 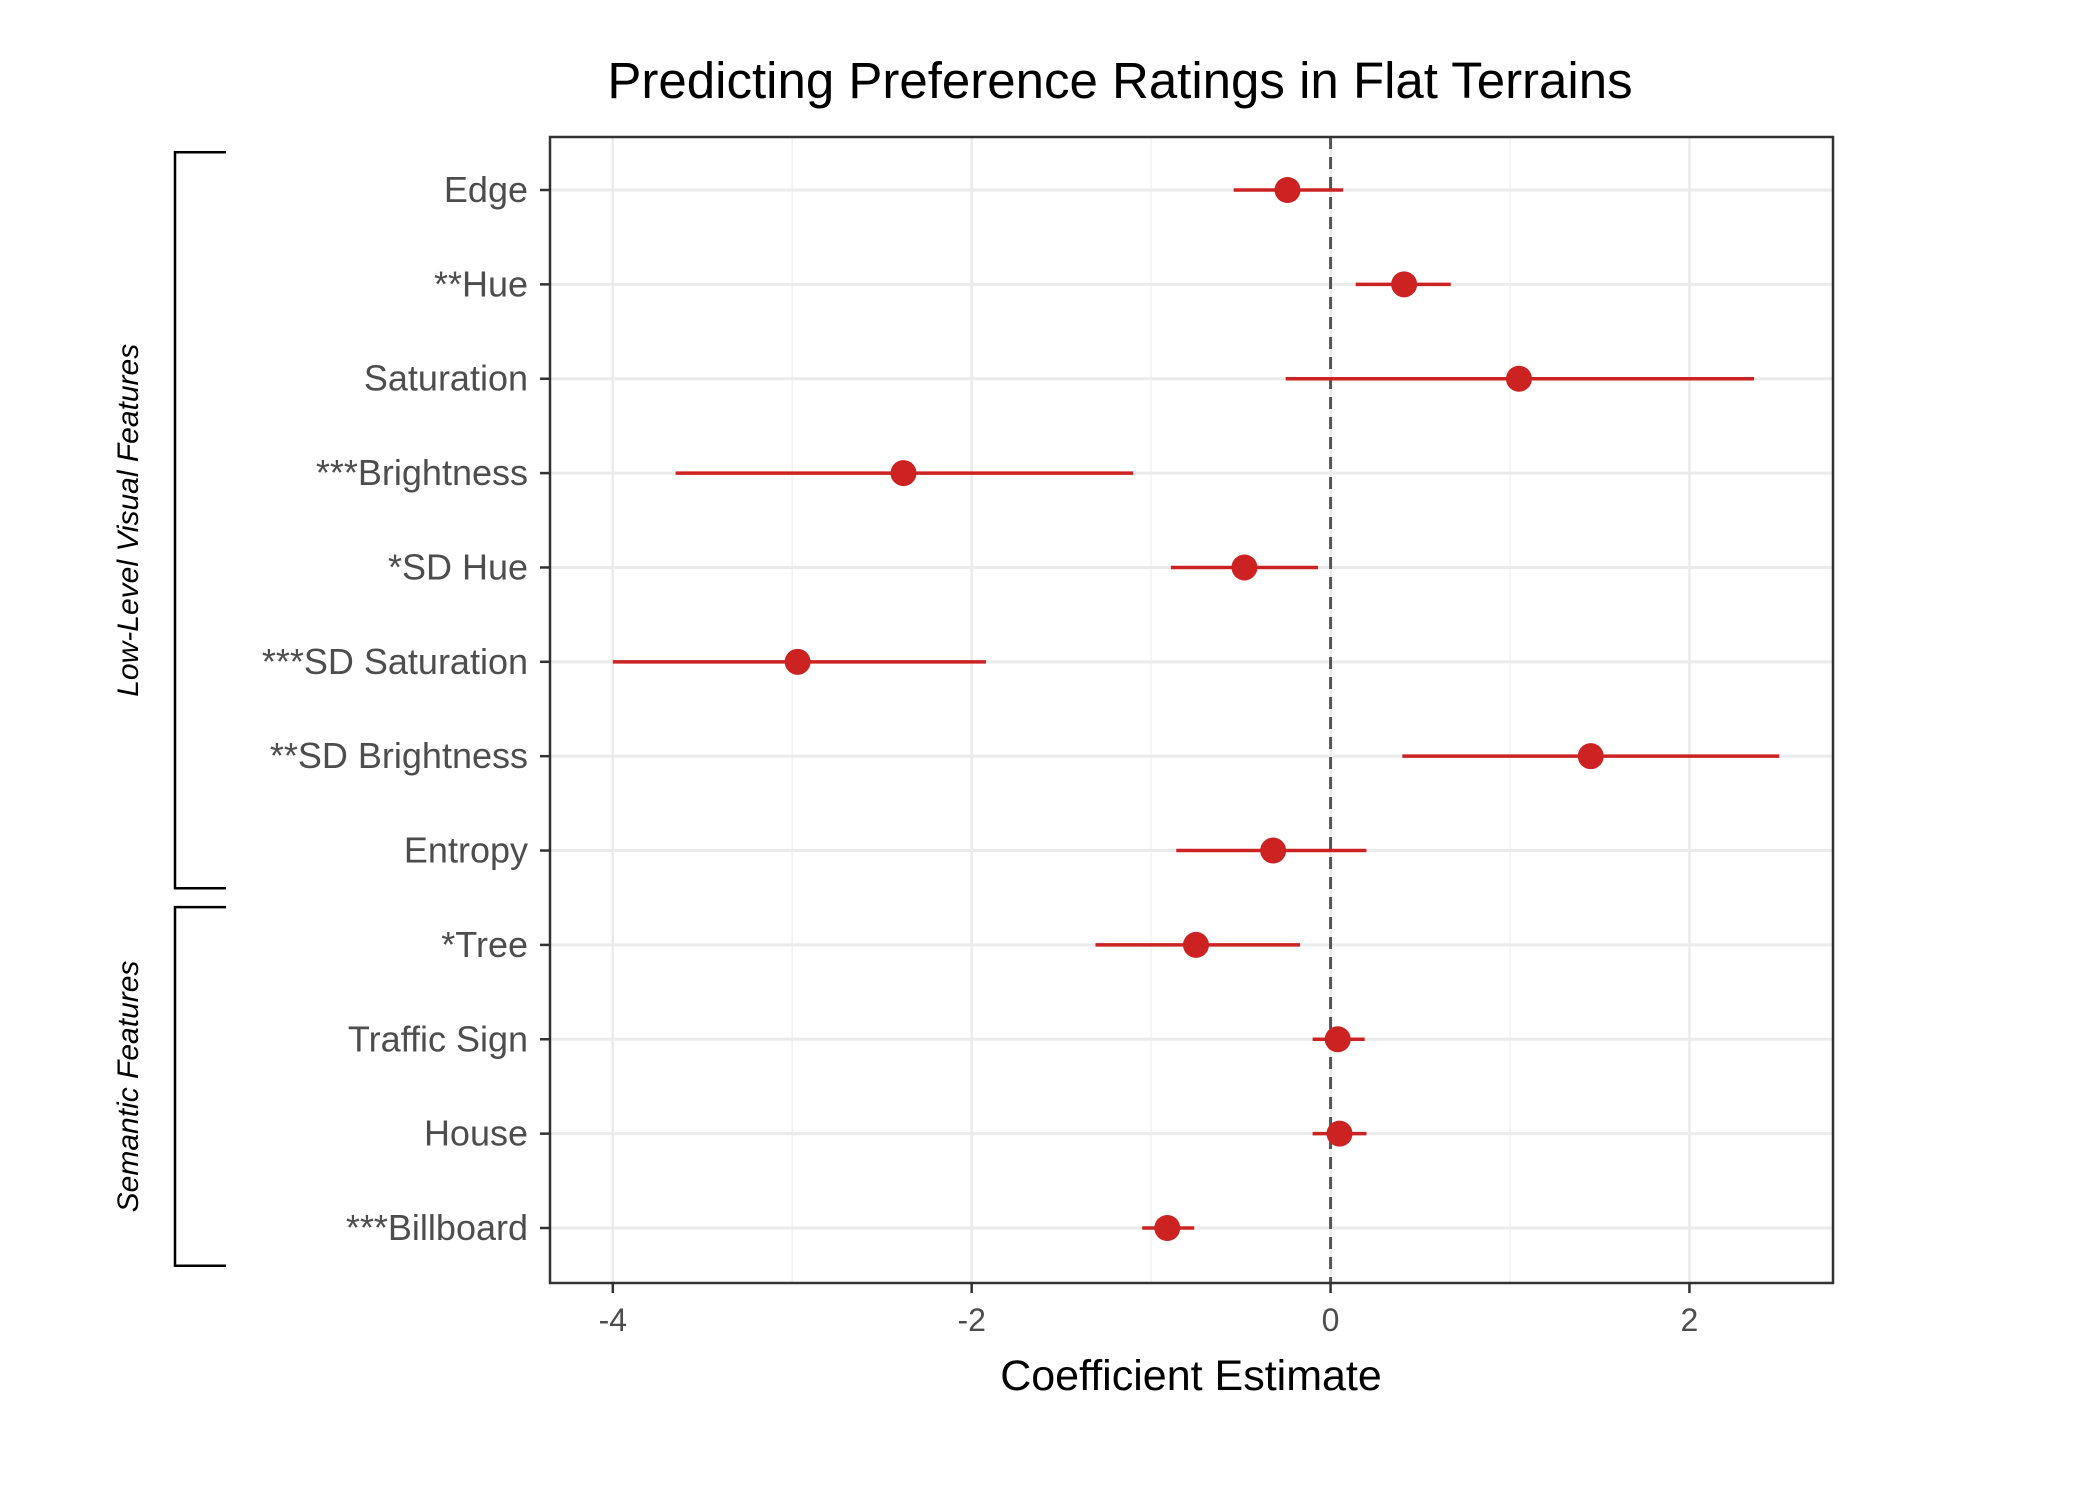 I want to click on group-label: Semantic Features, so click(x=128, y=1087).